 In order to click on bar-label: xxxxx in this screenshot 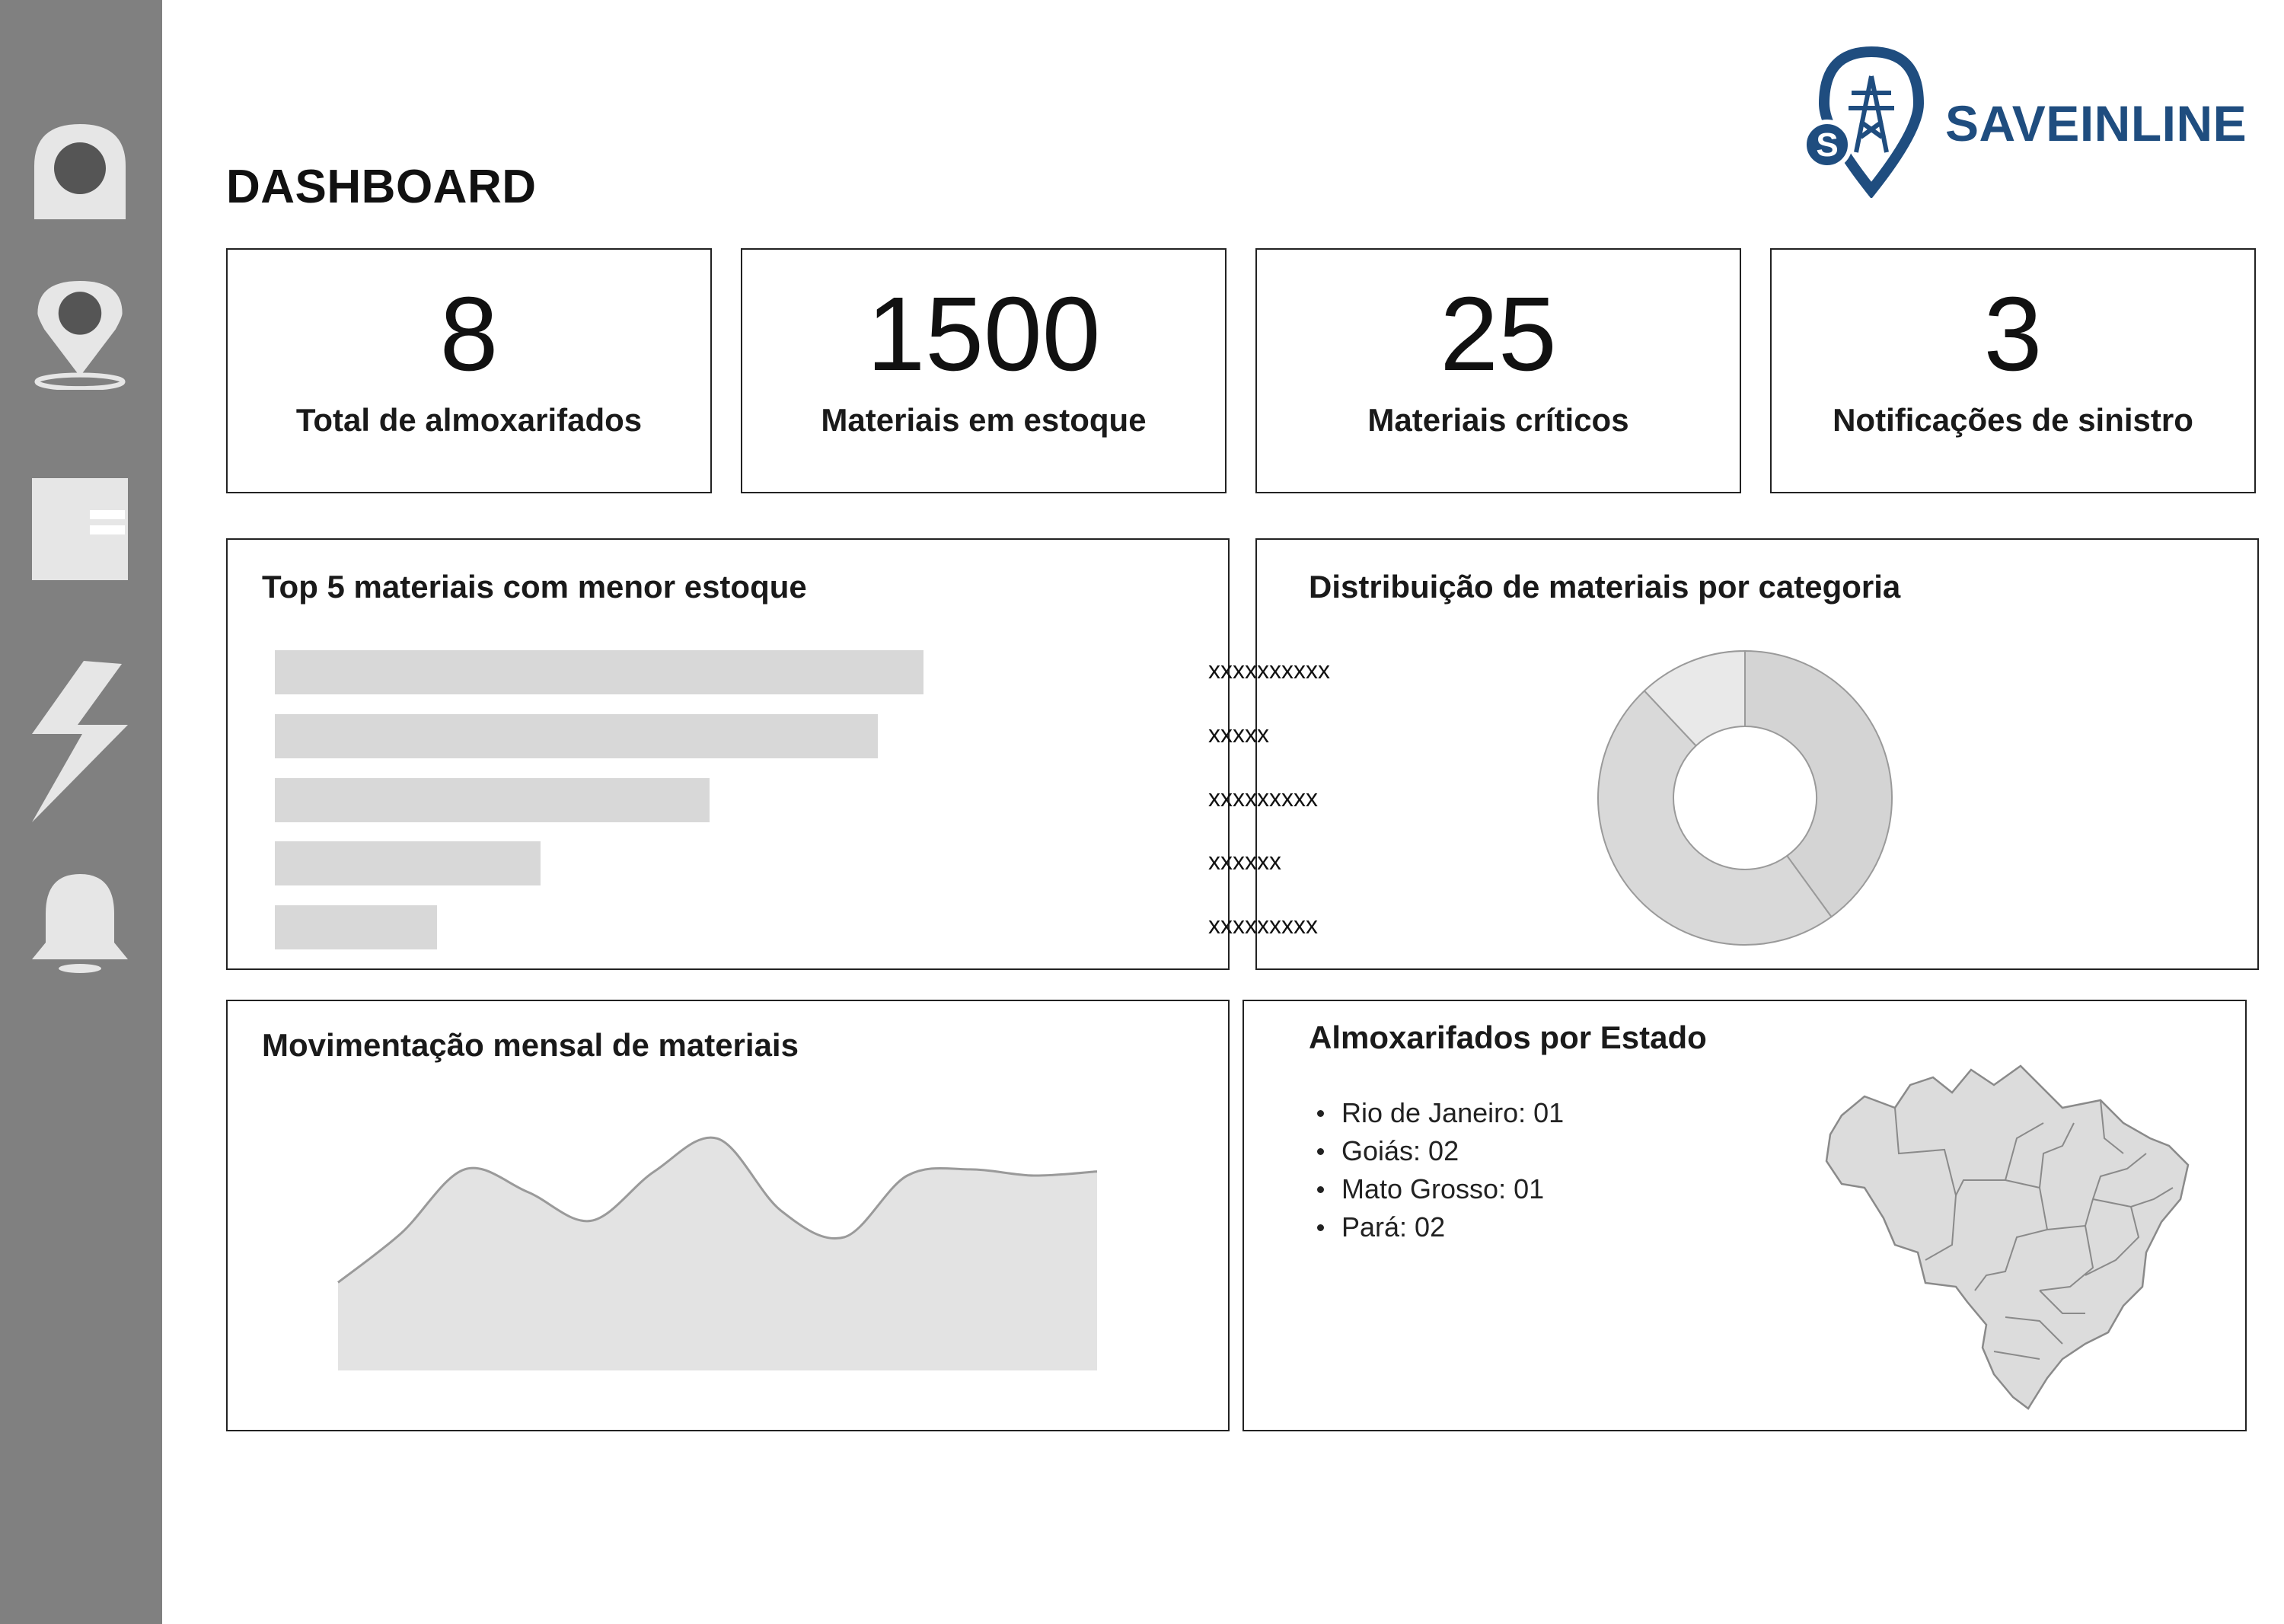, I will do `click(1238, 734)`.